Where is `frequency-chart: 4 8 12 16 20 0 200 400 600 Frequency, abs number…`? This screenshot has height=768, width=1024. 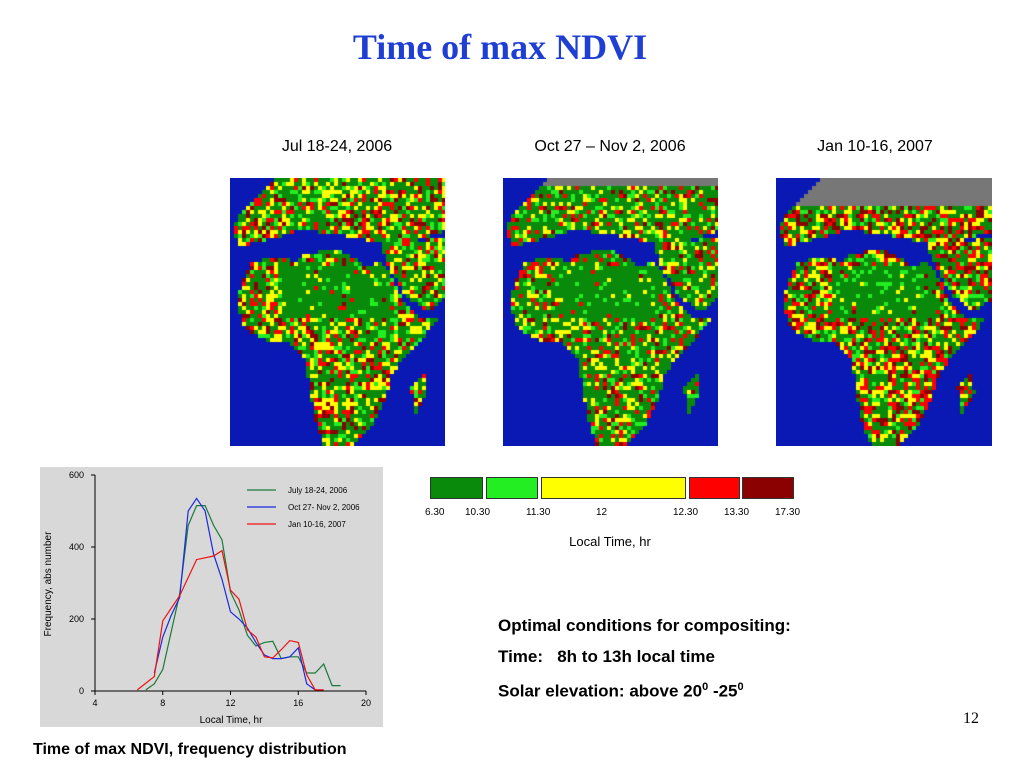 frequency-chart: 4 8 12 16 20 0 200 400 600 Frequency, abs number… is located at coordinates (211, 597).